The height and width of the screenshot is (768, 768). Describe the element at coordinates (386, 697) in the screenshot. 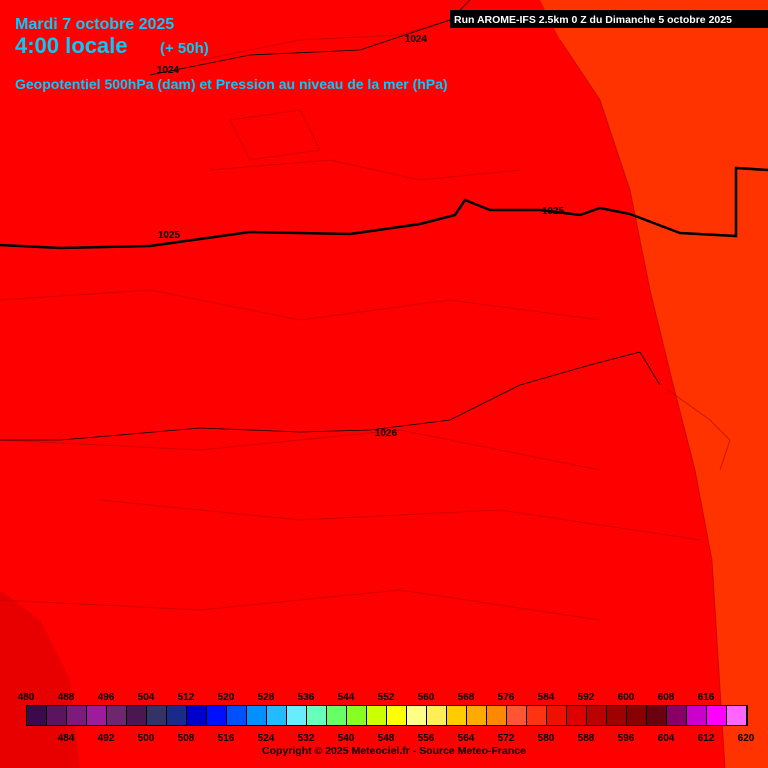

I see `colorbar-label: 552` at that location.